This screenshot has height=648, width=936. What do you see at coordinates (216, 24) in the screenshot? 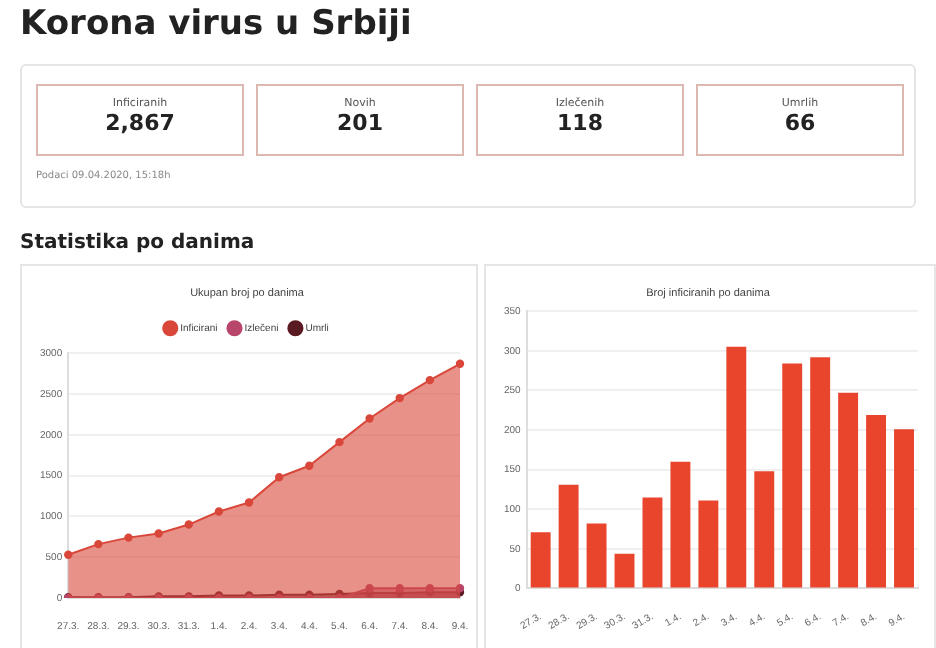
I see `text: Korona virus u Srbiji` at bounding box center [216, 24].